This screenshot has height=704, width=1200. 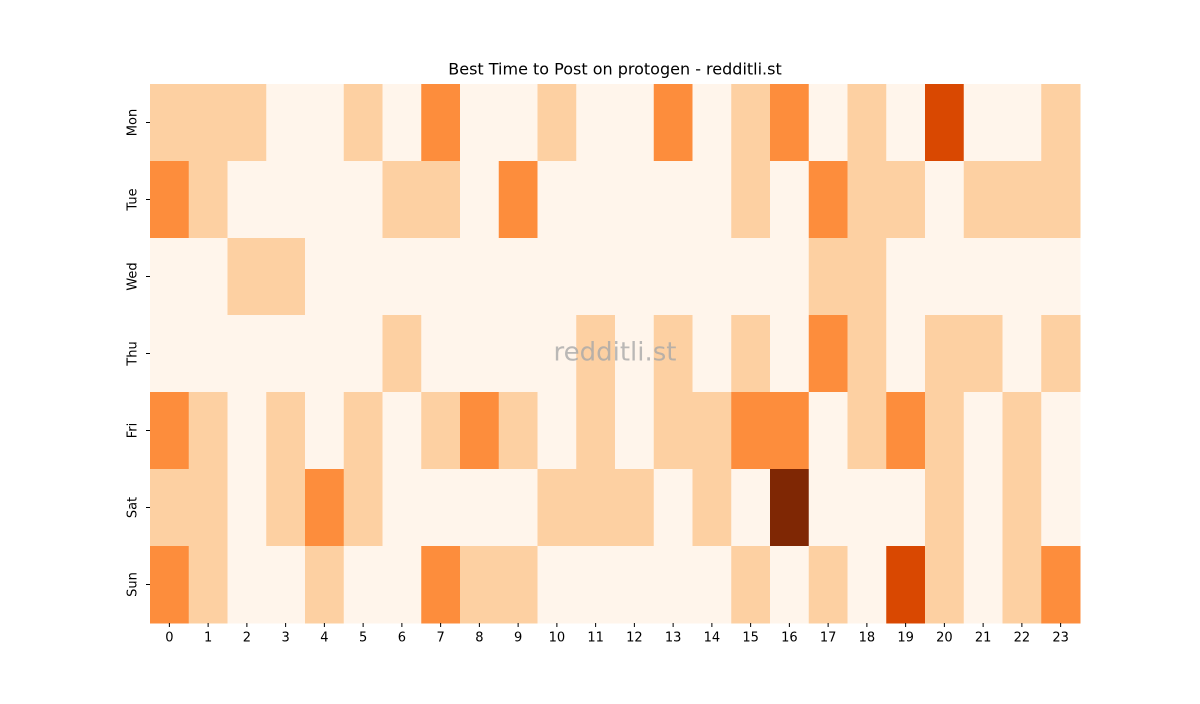 I want to click on y-tick-label: Sun, so click(x=133, y=584).